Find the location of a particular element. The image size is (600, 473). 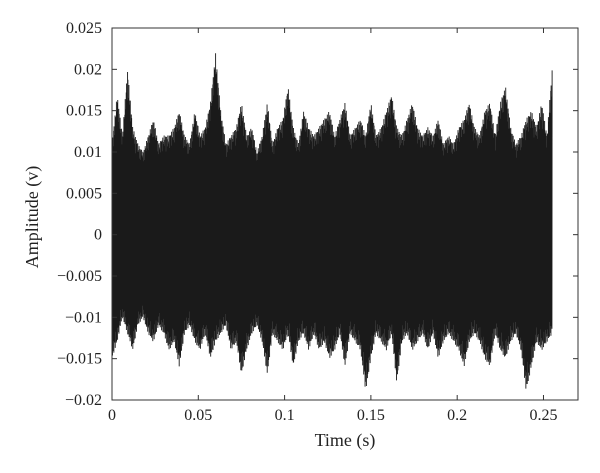

y-tick-label: 0.01 is located at coordinates (88, 152).